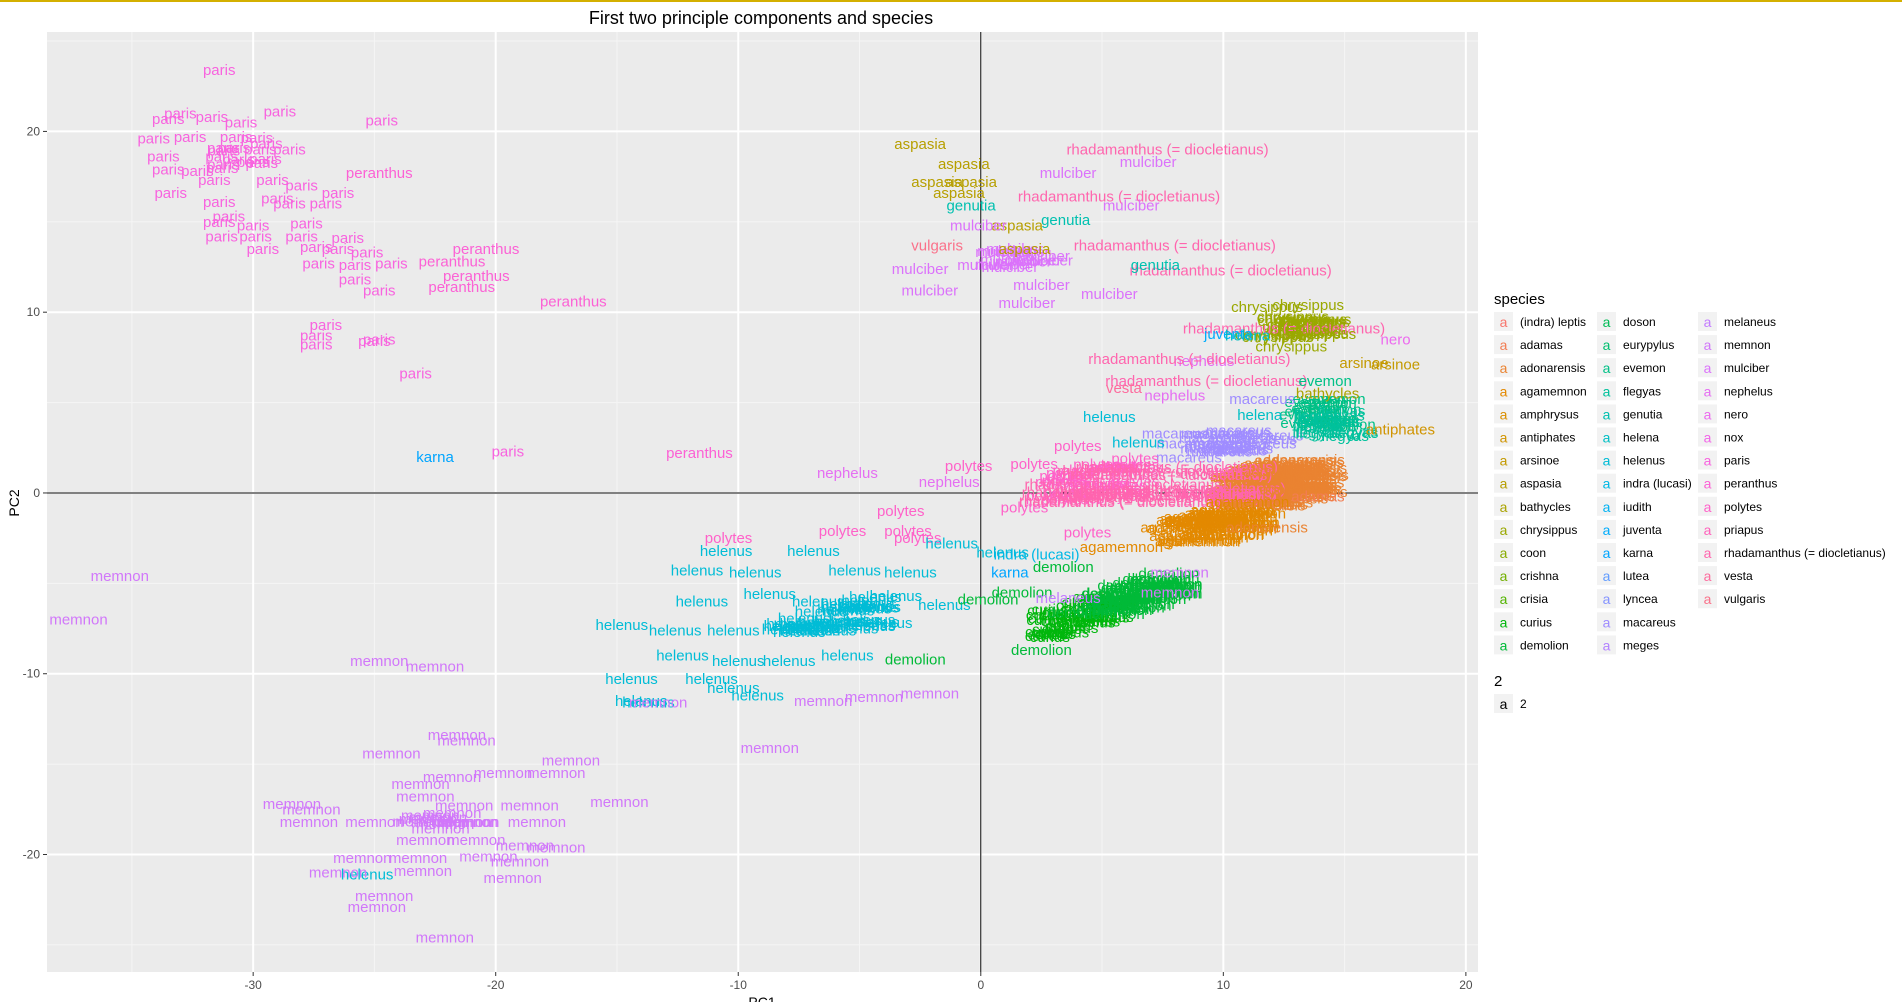 The width and height of the screenshot is (1902, 1002). I want to click on point-label: genutia, so click(1156, 265).